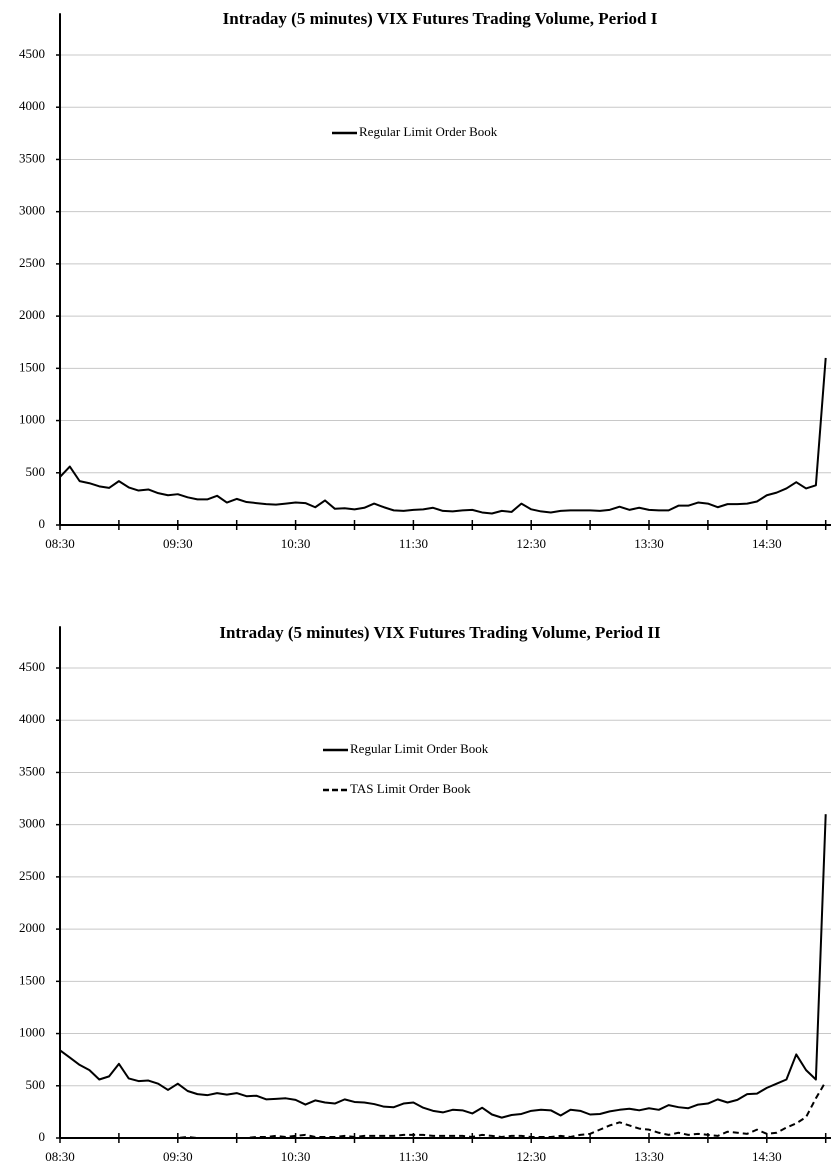  Describe the element at coordinates (410, 788) in the screenshot. I see `legend-label: TAS Limit Order Book` at that location.